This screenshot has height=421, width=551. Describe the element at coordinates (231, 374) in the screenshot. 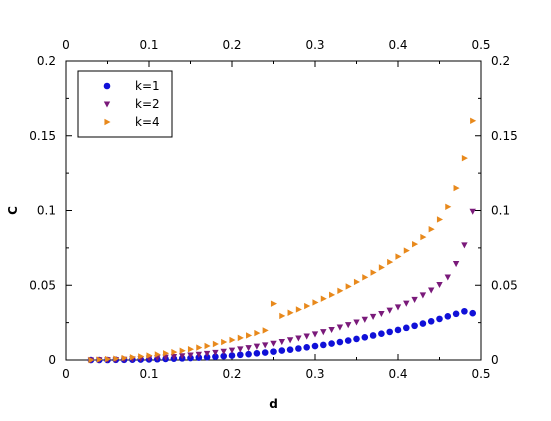

I see `x-tick-label: 0.2` at that location.